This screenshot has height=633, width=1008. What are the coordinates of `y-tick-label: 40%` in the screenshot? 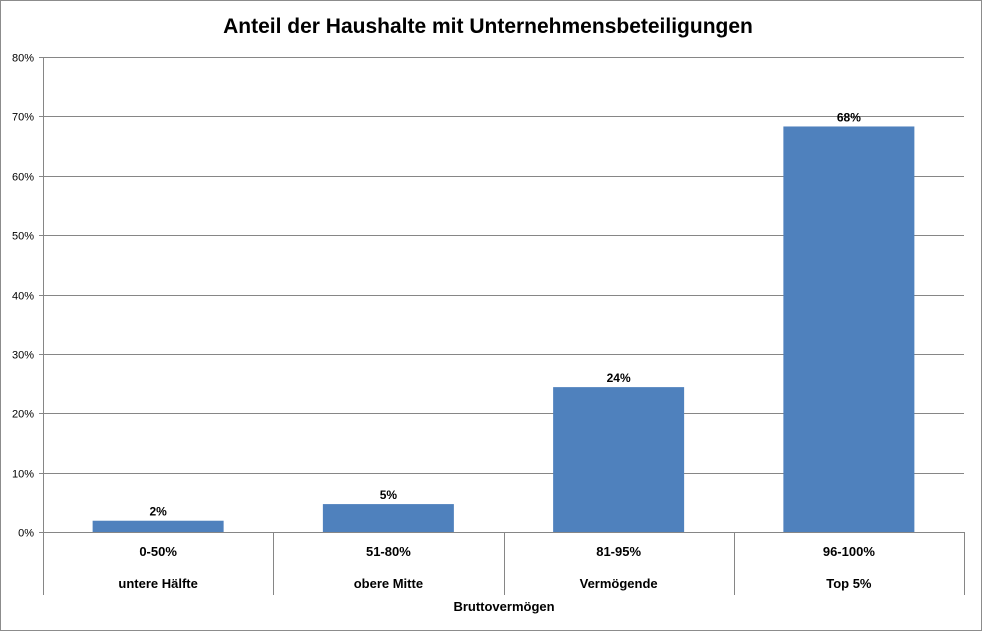 It's located at (23, 297).